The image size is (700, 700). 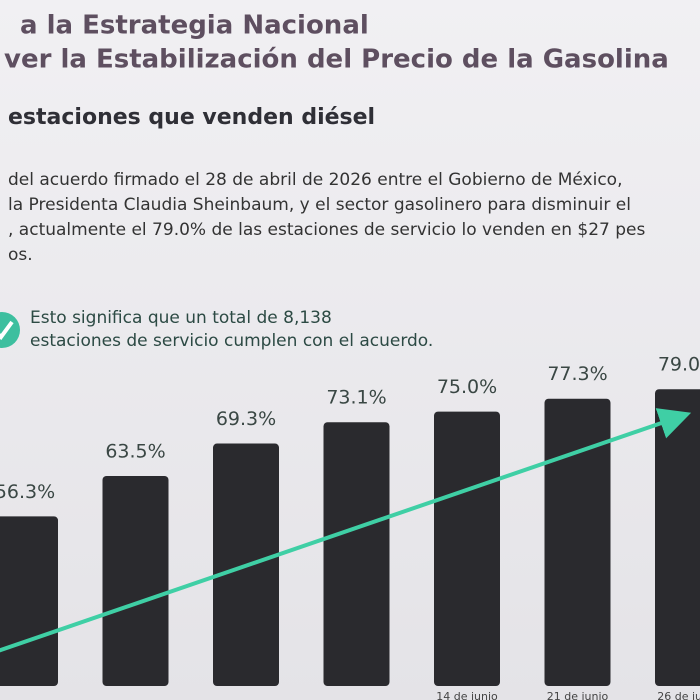 I want to click on value-label: 73.1%, so click(x=356, y=398).